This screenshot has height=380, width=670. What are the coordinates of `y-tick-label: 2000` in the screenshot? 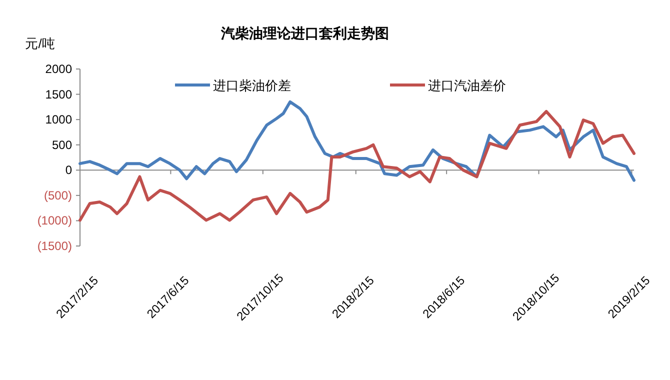 It's located at (58, 69).